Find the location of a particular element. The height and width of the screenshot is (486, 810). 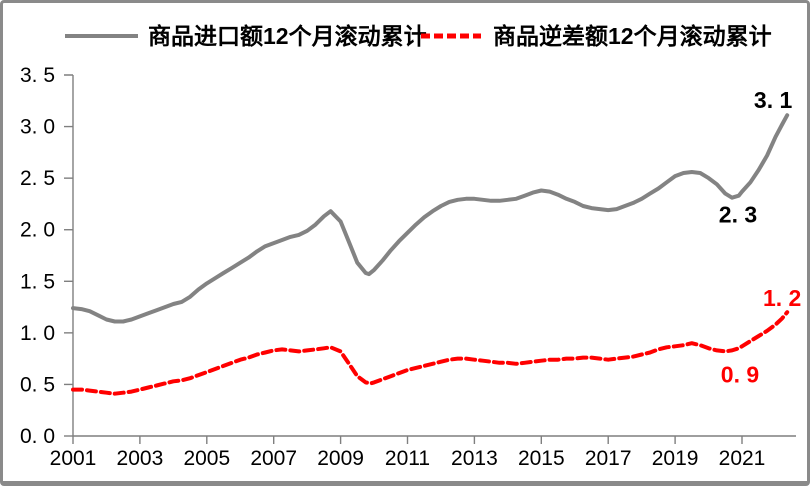

y-tick-label: 0. 5 is located at coordinates (37, 384).